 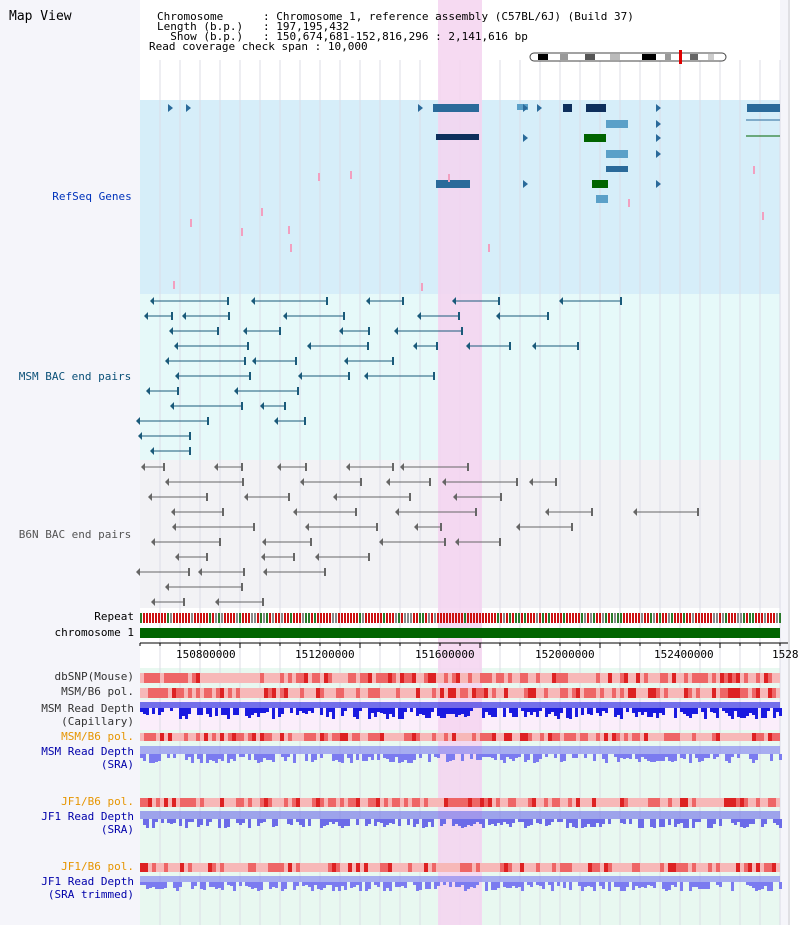 I want to click on track-label-jf1-b6-pol: JF1/B6 pol., so click(x=97, y=801).